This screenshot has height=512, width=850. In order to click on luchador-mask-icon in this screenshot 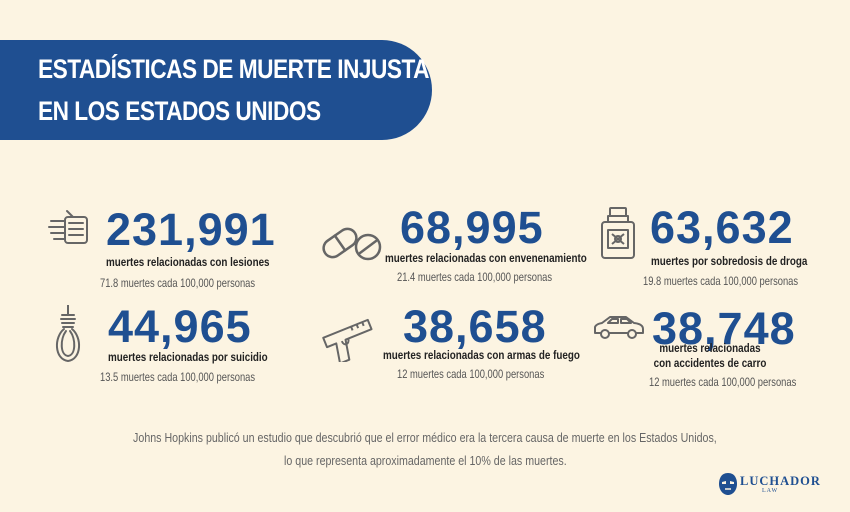, I will do `click(728, 484)`.